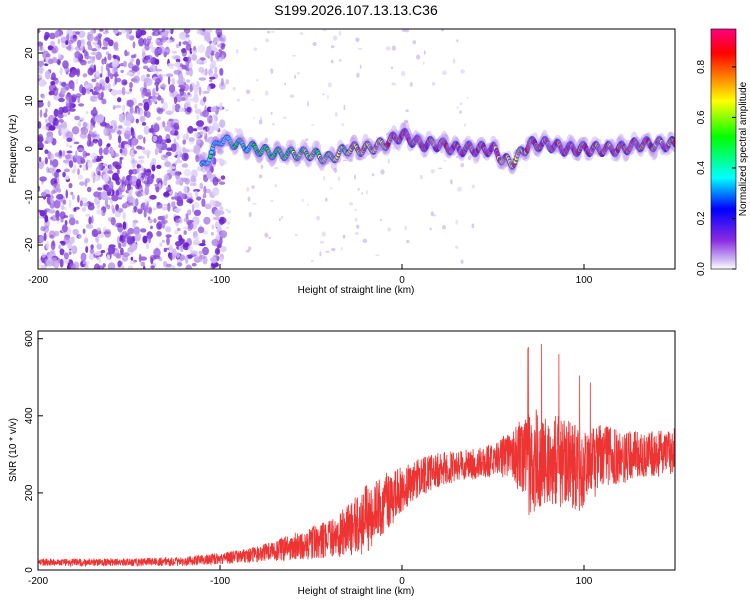  What do you see at coordinates (716, 168) in the screenshot?
I see `colorbar-ticks: 0.0 0.2 0.4 0.6 0.8` at bounding box center [716, 168].